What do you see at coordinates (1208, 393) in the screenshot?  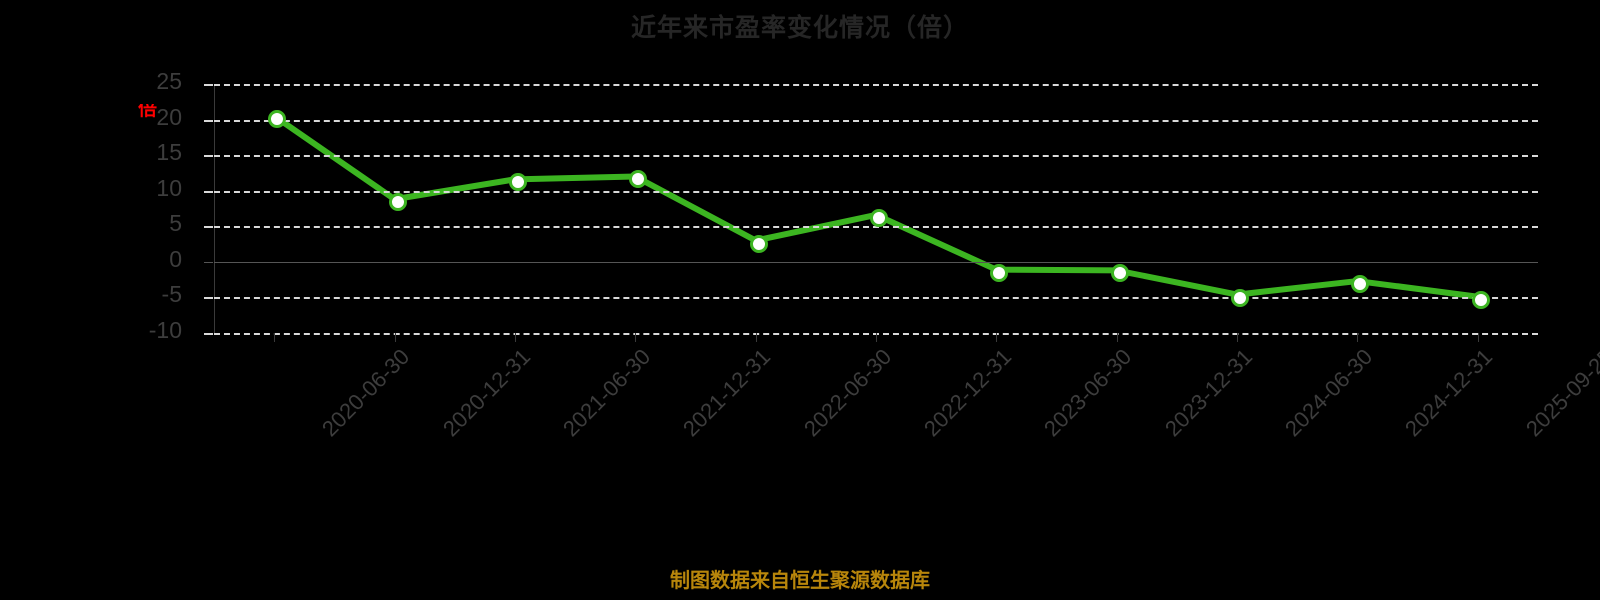 I see `x-axis-tick-label: 2023-12-31` at bounding box center [1208, 393].